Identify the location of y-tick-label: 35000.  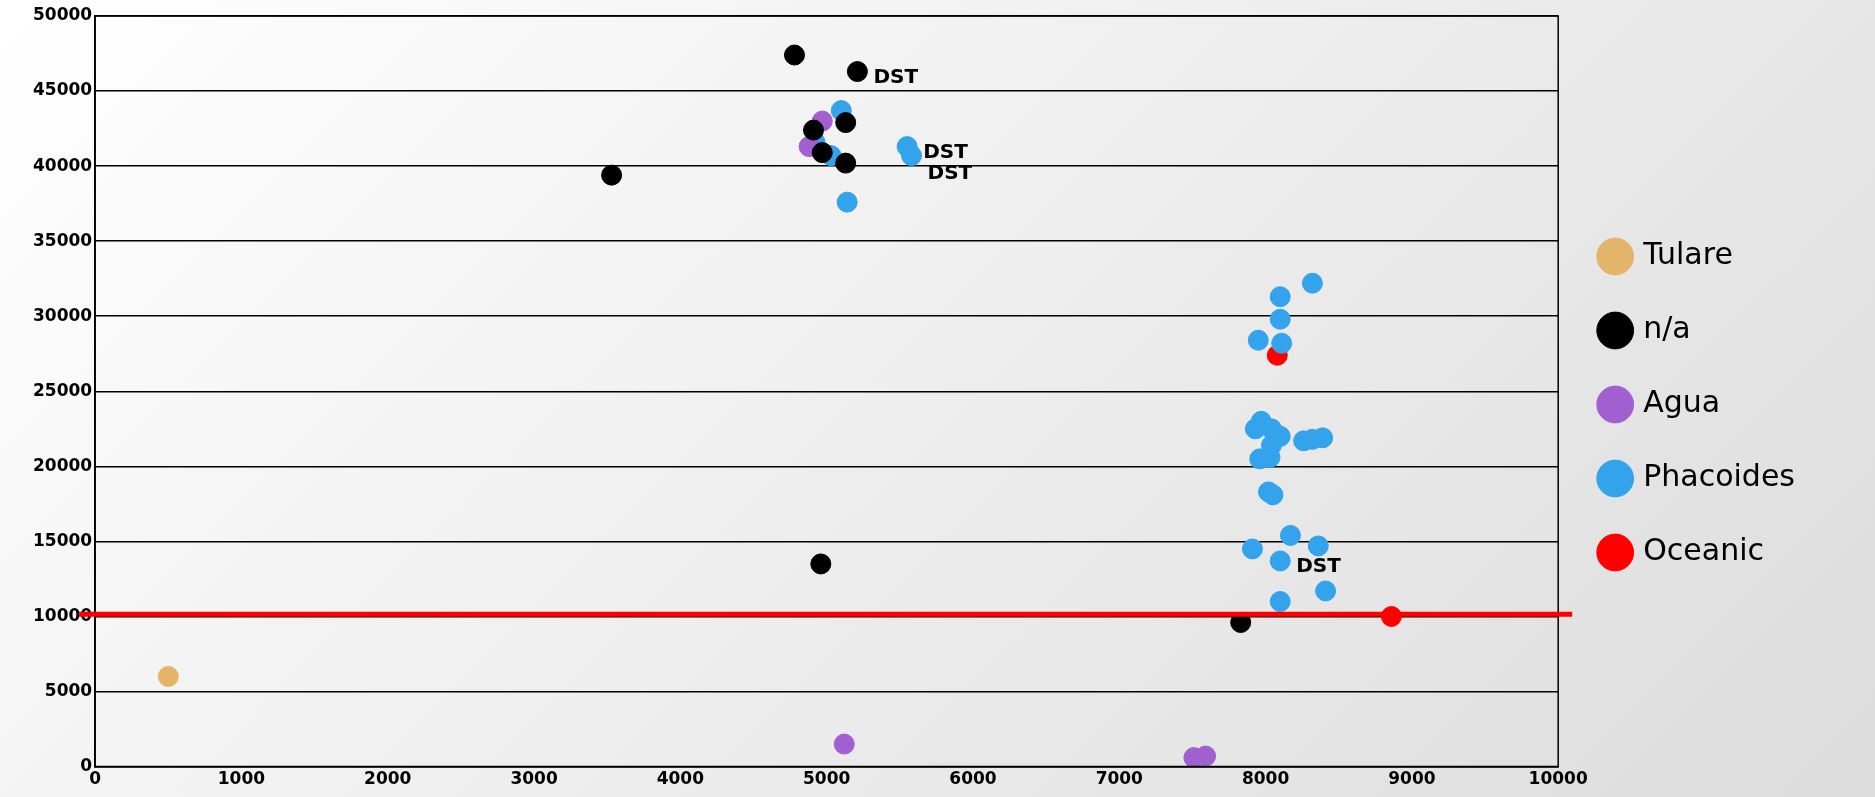
(62, 239).